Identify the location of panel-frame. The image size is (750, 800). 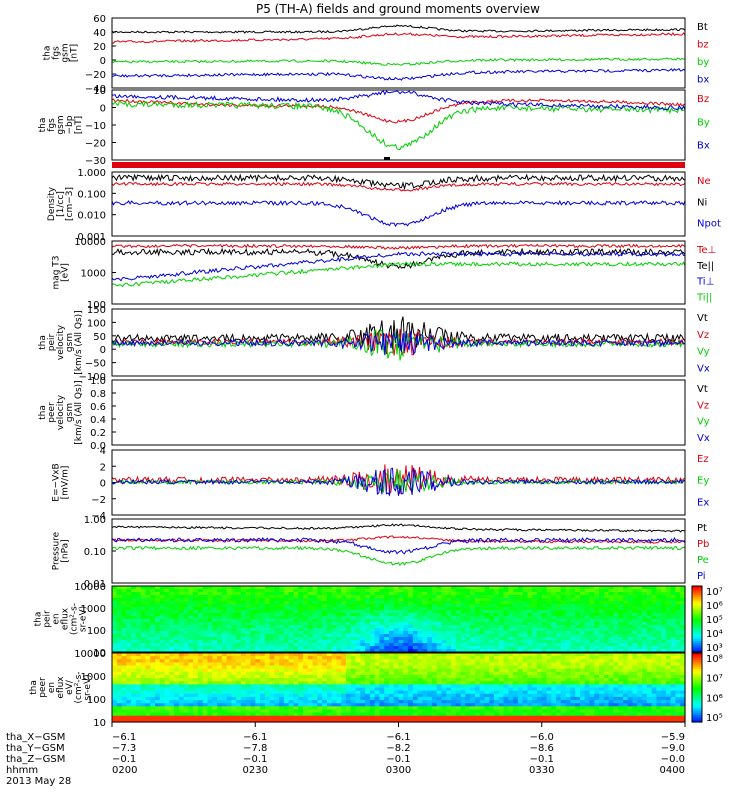
(398, 551).